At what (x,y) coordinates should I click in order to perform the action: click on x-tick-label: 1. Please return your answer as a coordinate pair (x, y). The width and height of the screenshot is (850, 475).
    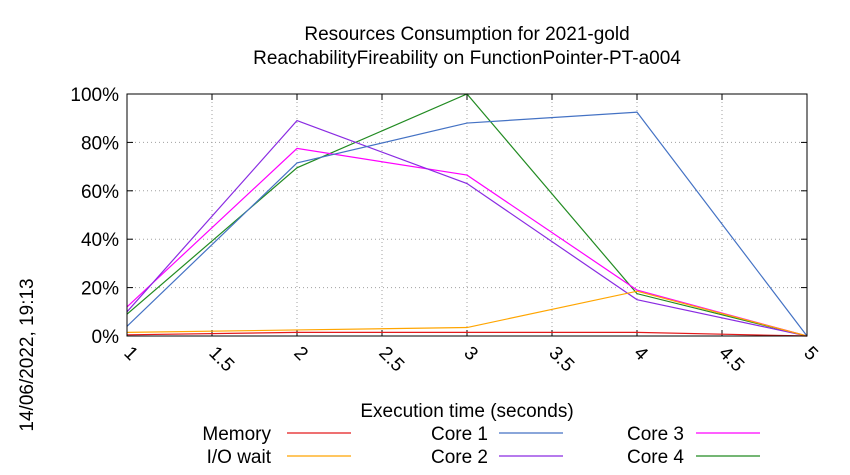
    Looking at the image, I should click on (130, 354).